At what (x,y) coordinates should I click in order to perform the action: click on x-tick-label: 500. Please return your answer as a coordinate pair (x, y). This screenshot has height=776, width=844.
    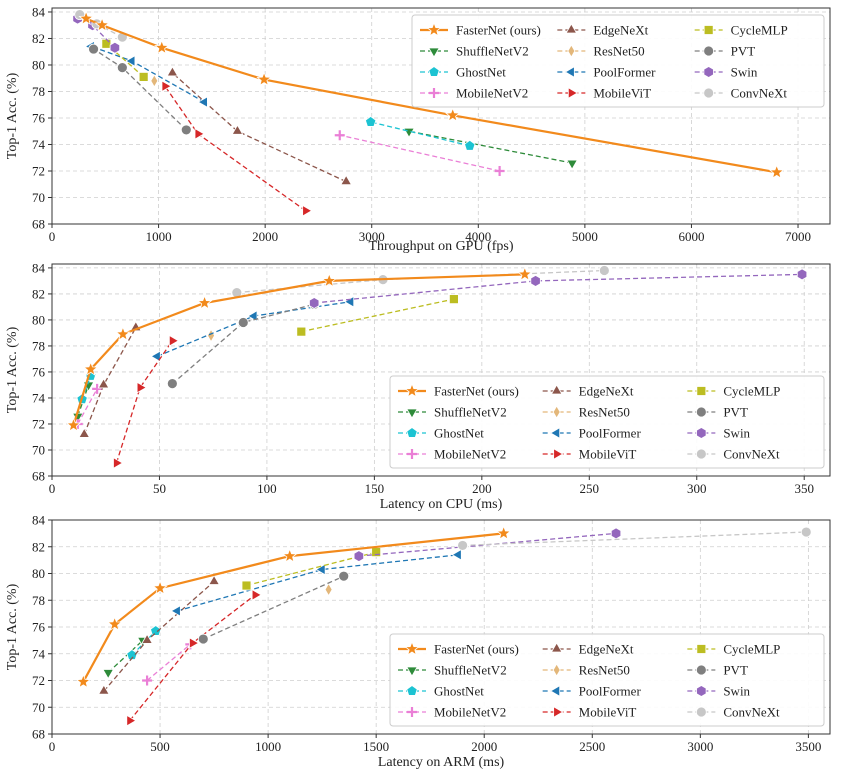
    Looking at the image, I should click on (160, 746).